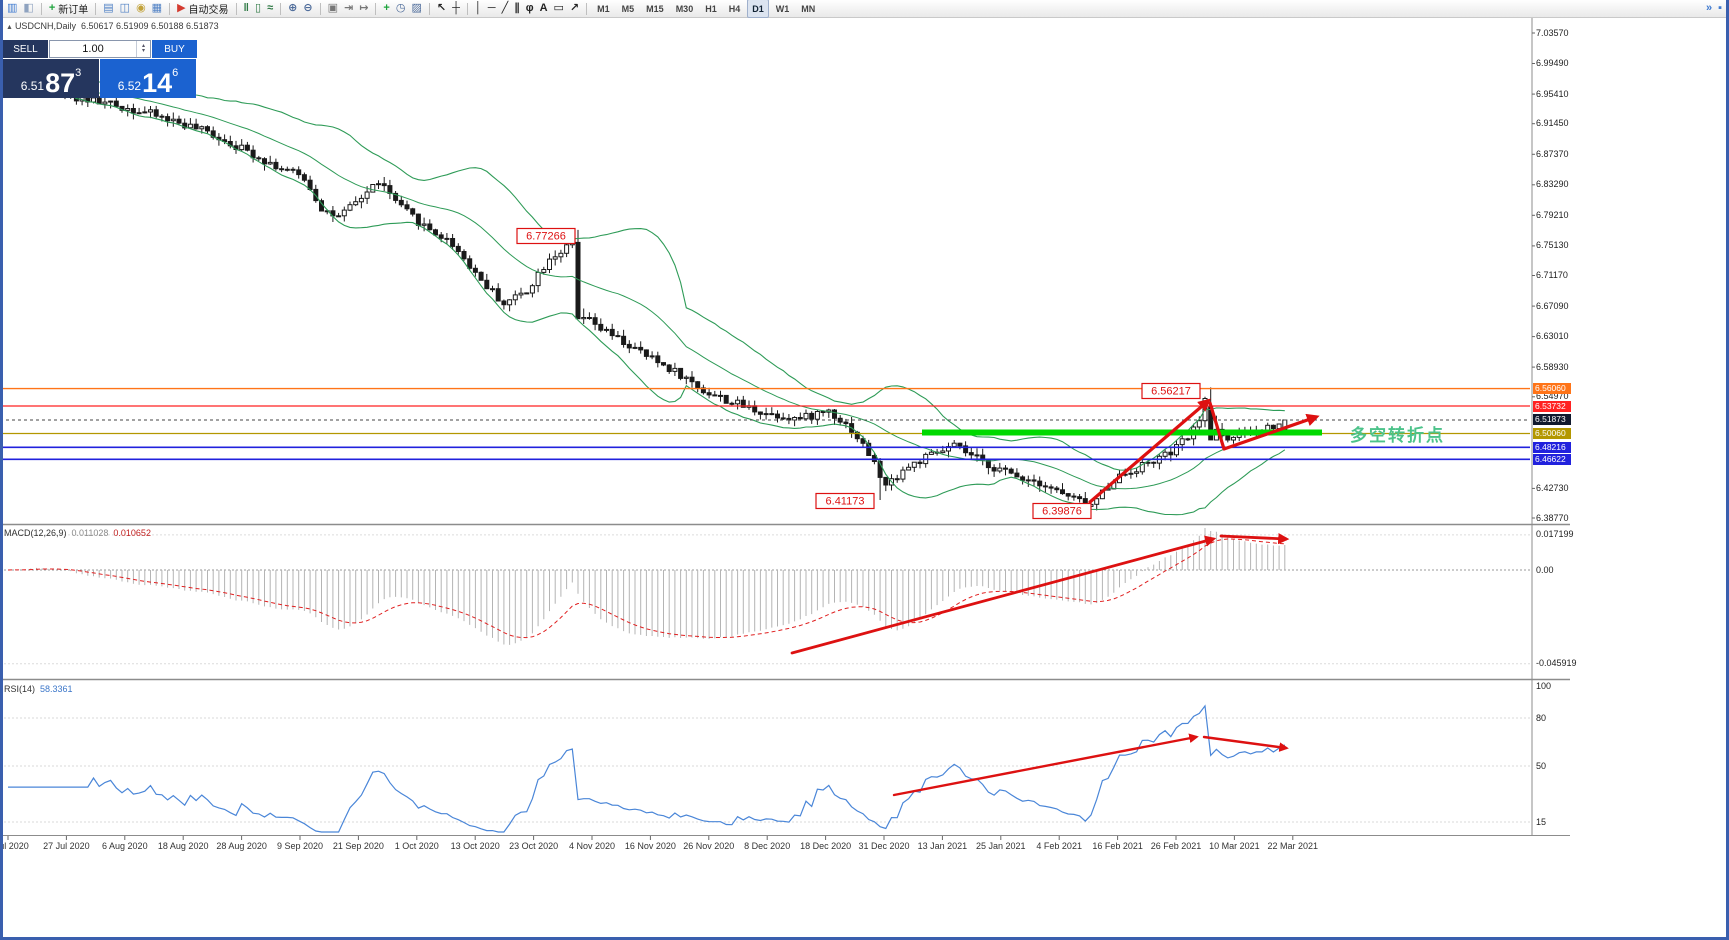 Image resolution: width=1729 pixels, height=940 pixels. What do you see at coordinates (258, 8) in the screenshot?
I see `candle-chart-button: ▯` at bounding box center [258, 8].